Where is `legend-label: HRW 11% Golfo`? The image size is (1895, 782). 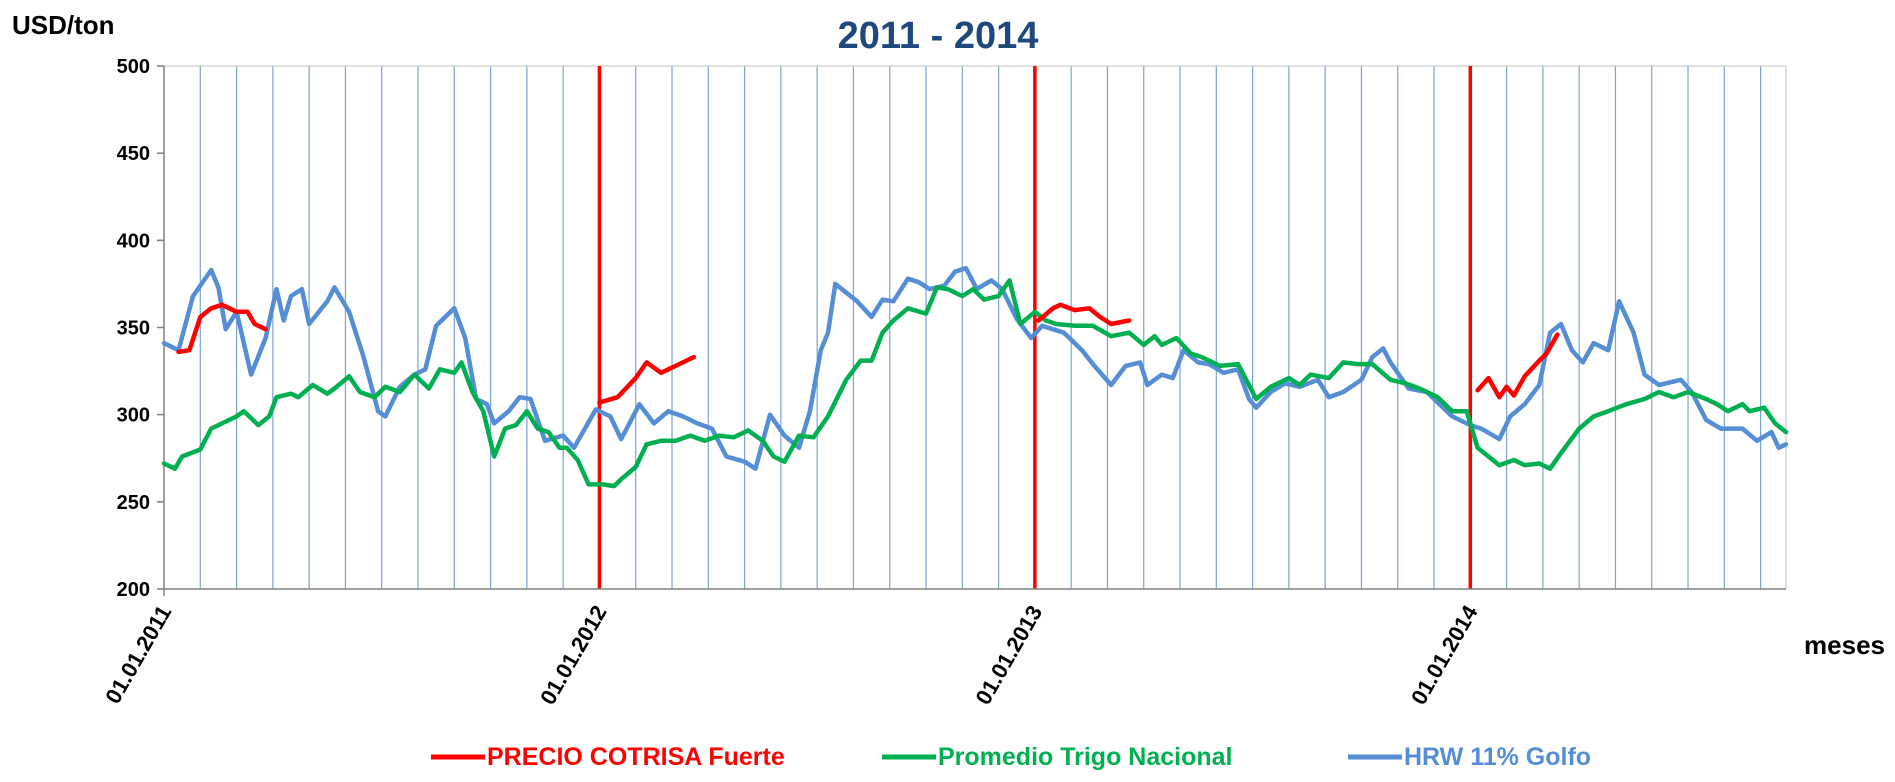 legend-label: HRW 11% Golfo is located at coordinates (1497, 757).